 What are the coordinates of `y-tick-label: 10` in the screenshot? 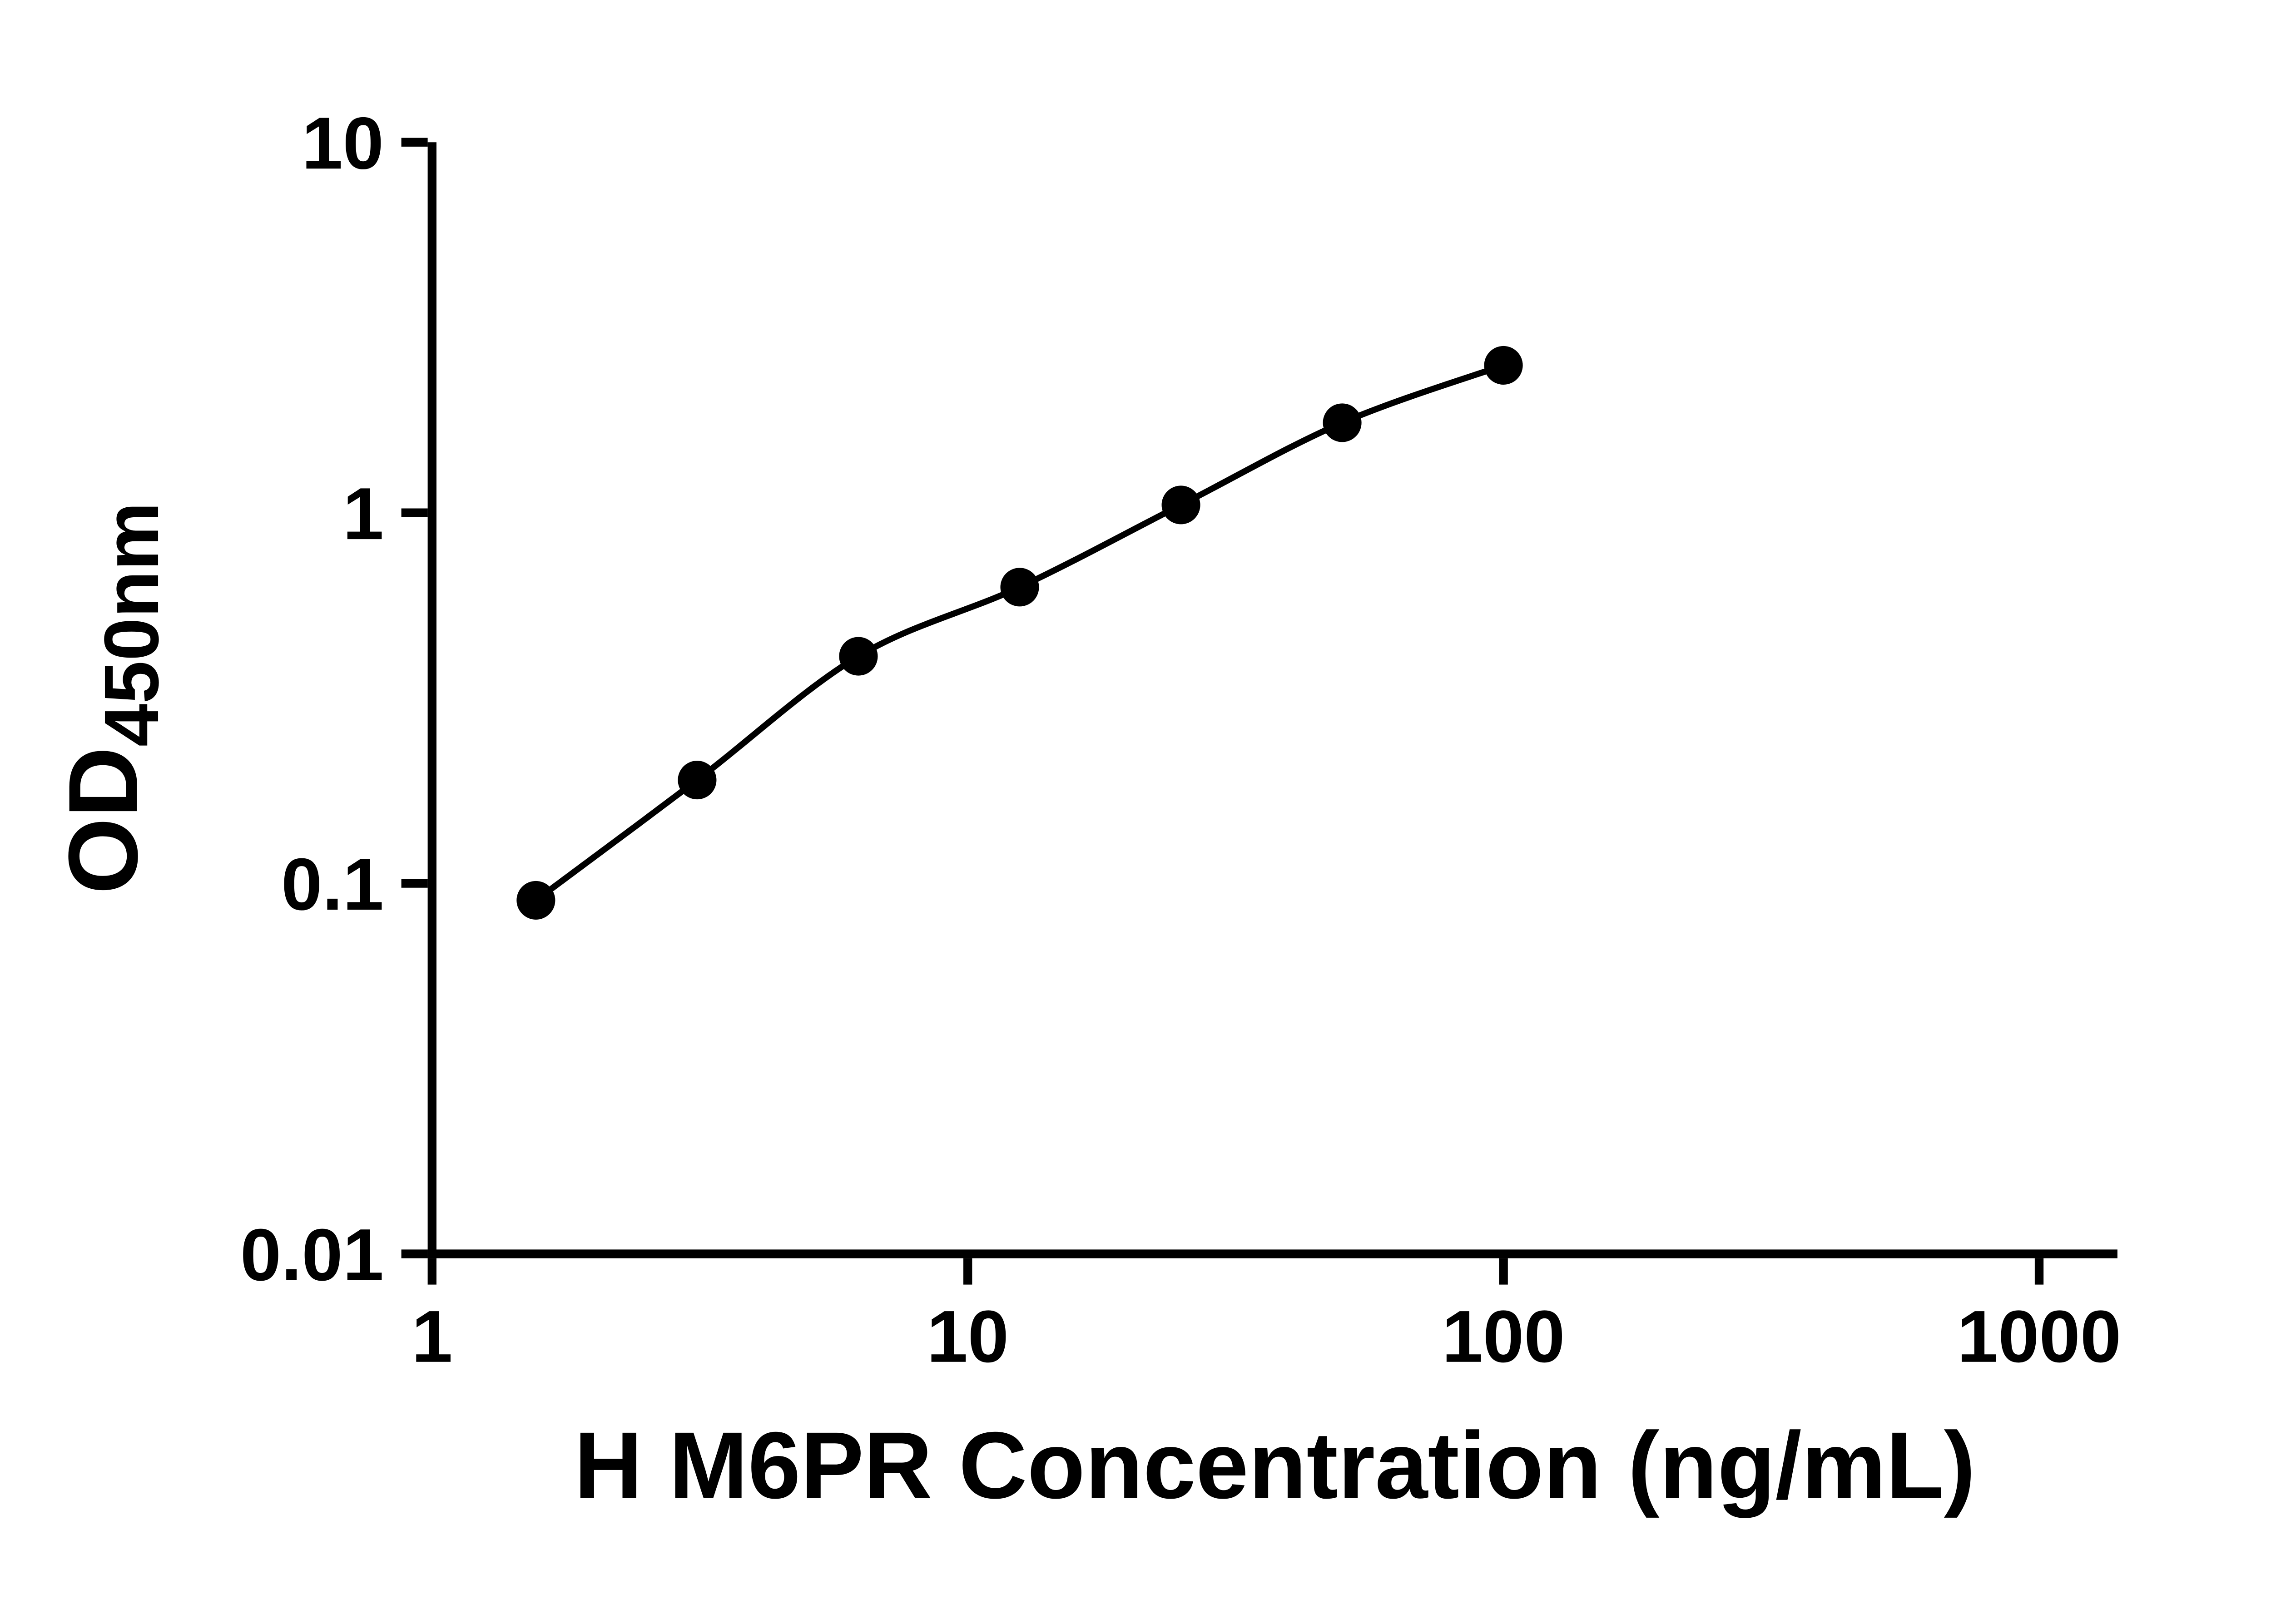 It's located at (343, 143).